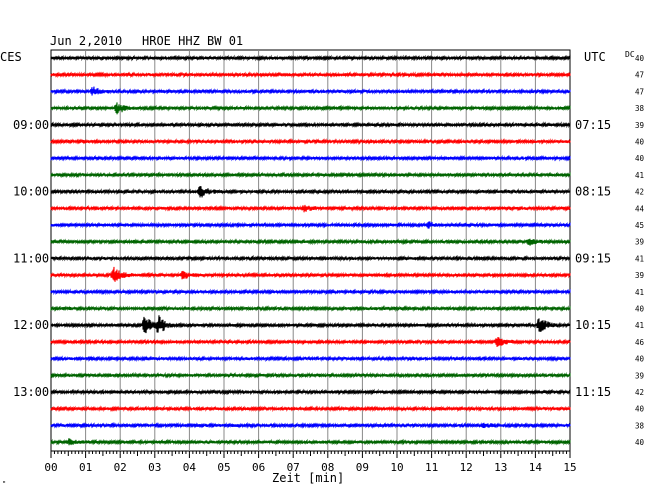 Image resolution: width=650 pixels, height=494 pixels. What do you see at coordinates (639, 225) in the screenshot?
I see `dc-value-label: 45` at bounding box center [639, 225].